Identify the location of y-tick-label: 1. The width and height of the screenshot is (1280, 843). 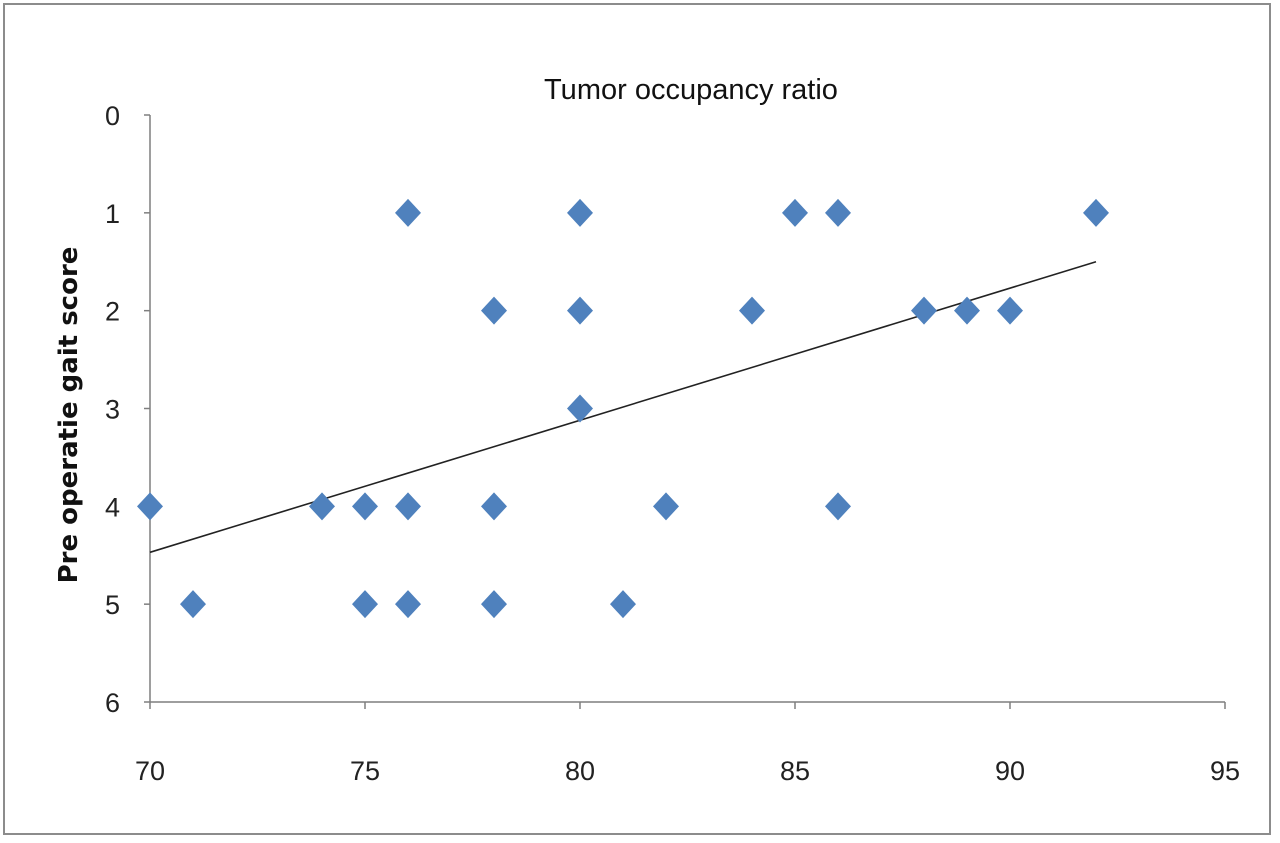
(112, 214).